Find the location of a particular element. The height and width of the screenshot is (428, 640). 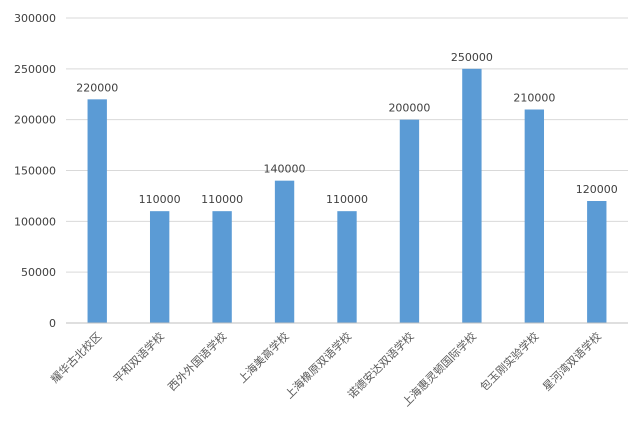

x-tick-label: 星河湾双语学校 is located at coordinates (572, 361).